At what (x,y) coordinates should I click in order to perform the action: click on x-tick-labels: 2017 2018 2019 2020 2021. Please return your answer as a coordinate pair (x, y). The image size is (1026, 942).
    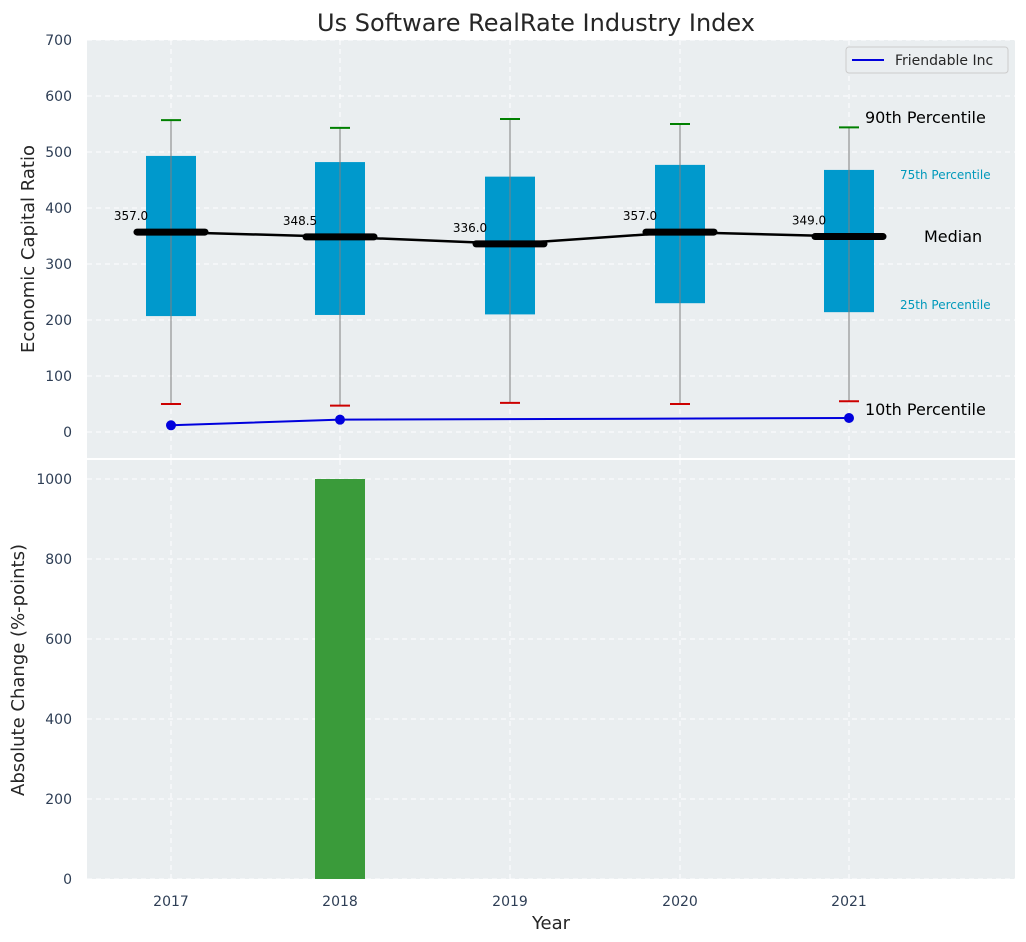
    Looking at the image, I should click on (510, 902).